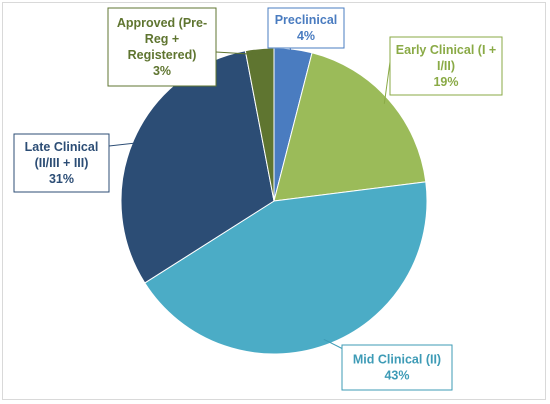  I want to click on slice-label-4-line-2: Registered), so click(162, 55).